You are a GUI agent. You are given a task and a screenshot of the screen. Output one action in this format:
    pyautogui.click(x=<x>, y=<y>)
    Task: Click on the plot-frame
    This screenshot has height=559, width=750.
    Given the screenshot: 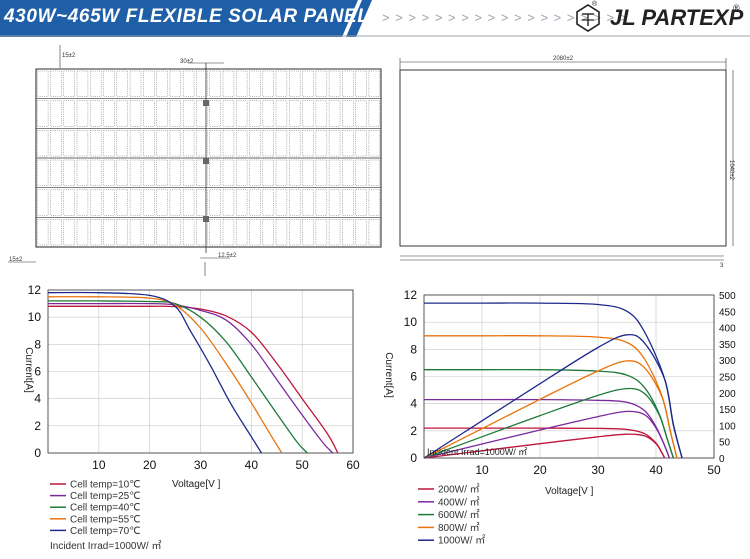 What is the action you would take?
    pyautogui.click(x=569, y=376)
    